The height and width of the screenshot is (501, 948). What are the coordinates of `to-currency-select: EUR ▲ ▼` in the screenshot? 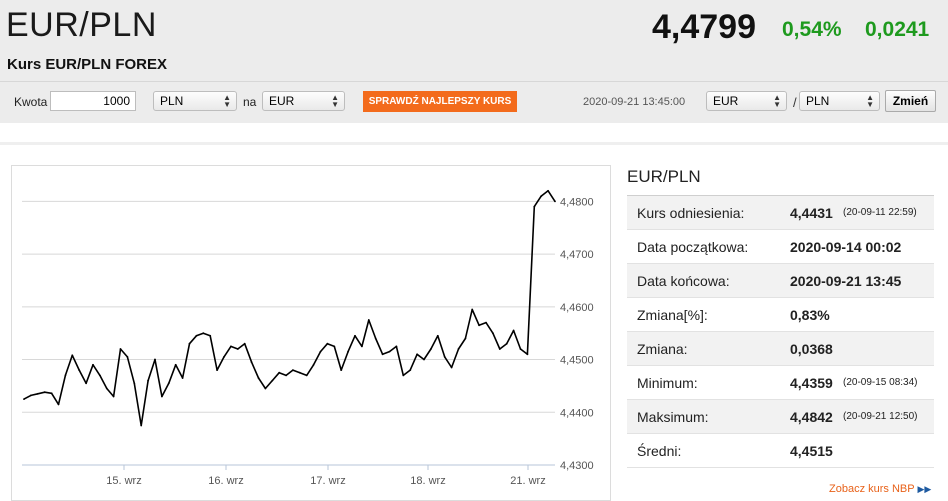 It's located at (303, 101).